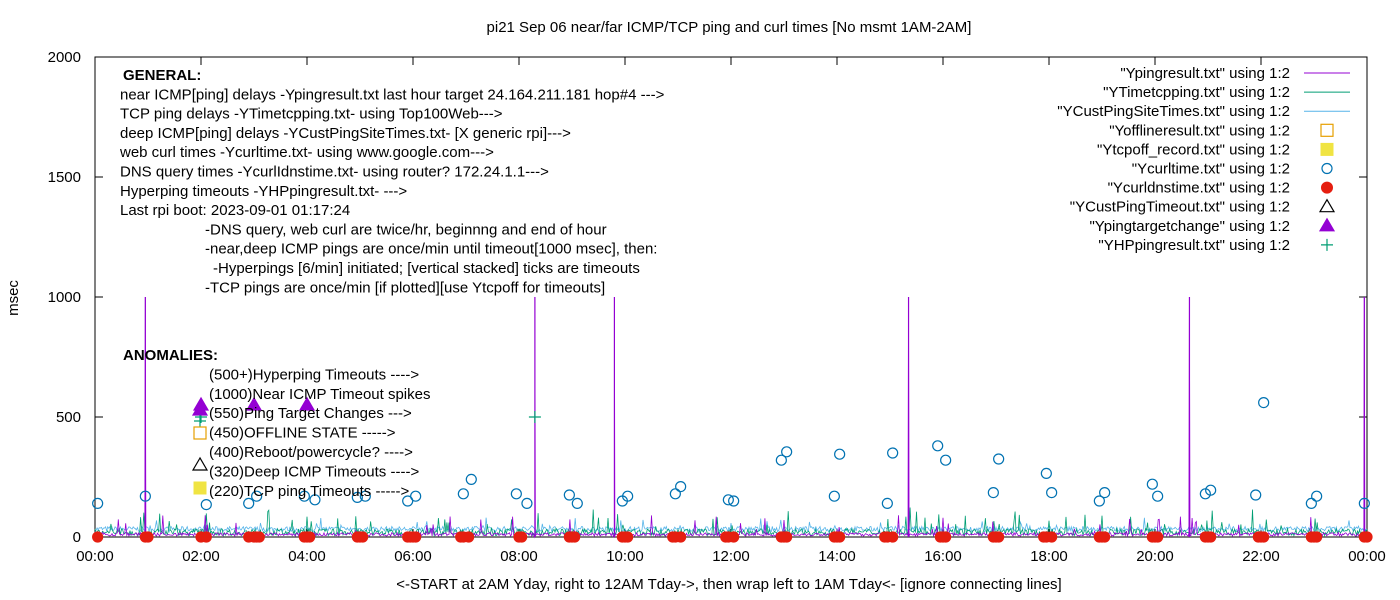 Image resolution: width=1400 pixels, height=600 pixels. What do you see at coordinates (68, 417) in the screenshot?
I see `y-tick-label: 500` at bounding box center [68, 417].